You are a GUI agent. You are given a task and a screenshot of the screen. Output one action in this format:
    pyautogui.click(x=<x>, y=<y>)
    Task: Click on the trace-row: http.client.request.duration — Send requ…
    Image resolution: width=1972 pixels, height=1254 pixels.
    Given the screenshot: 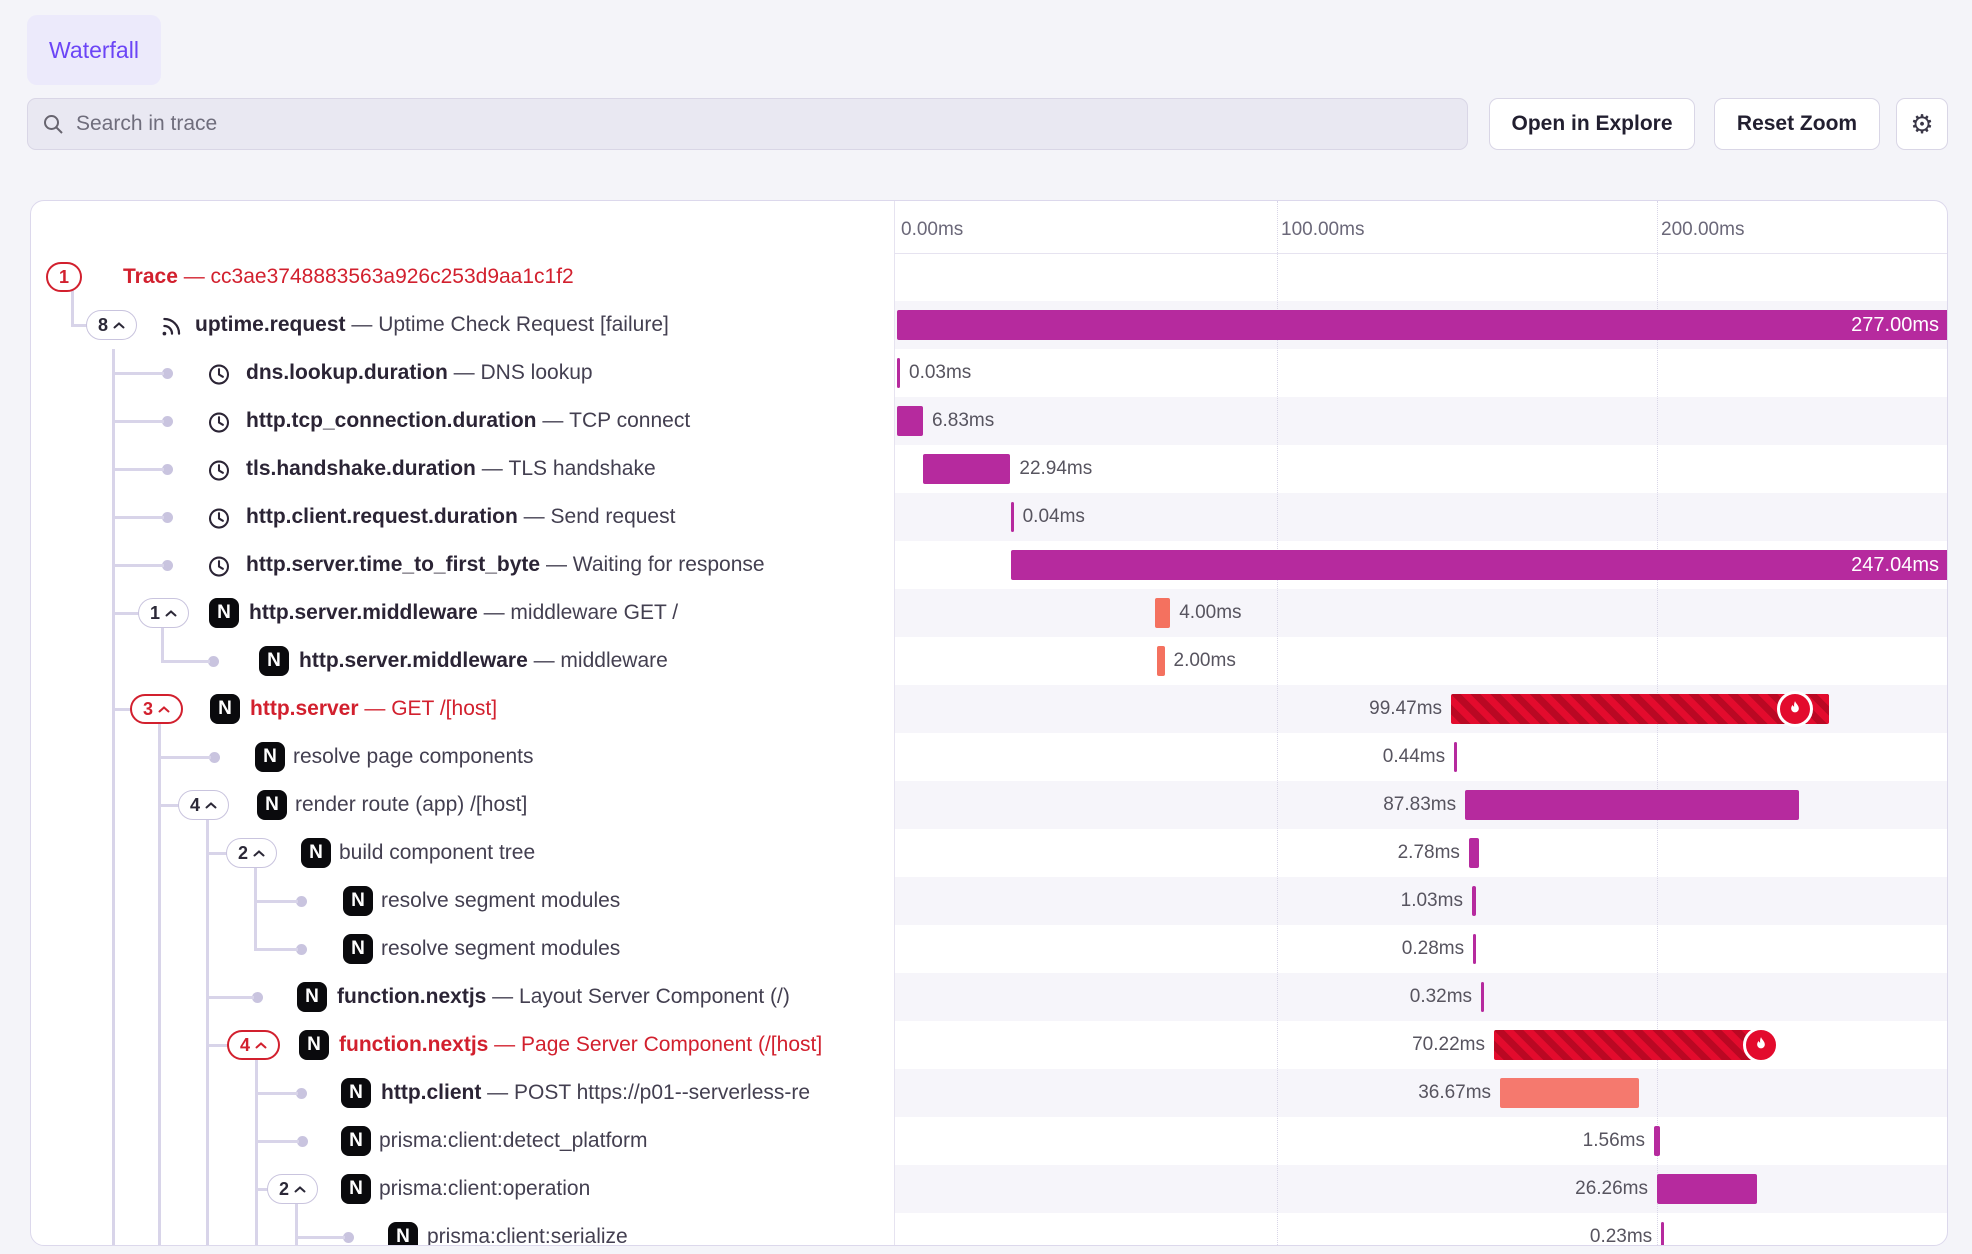 What is the action you would take?
    pyautogui.click(x=989, y=517)
    